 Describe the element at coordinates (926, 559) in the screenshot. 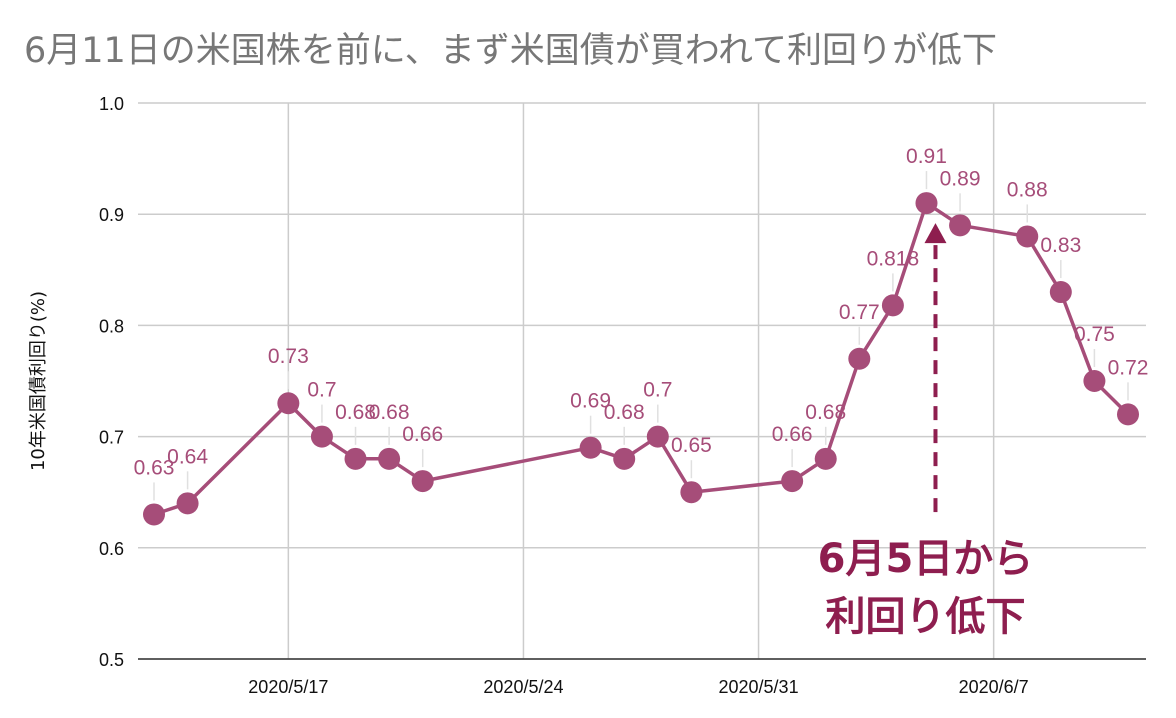

I see `annotation-text-line: 6月5日から` at that location.